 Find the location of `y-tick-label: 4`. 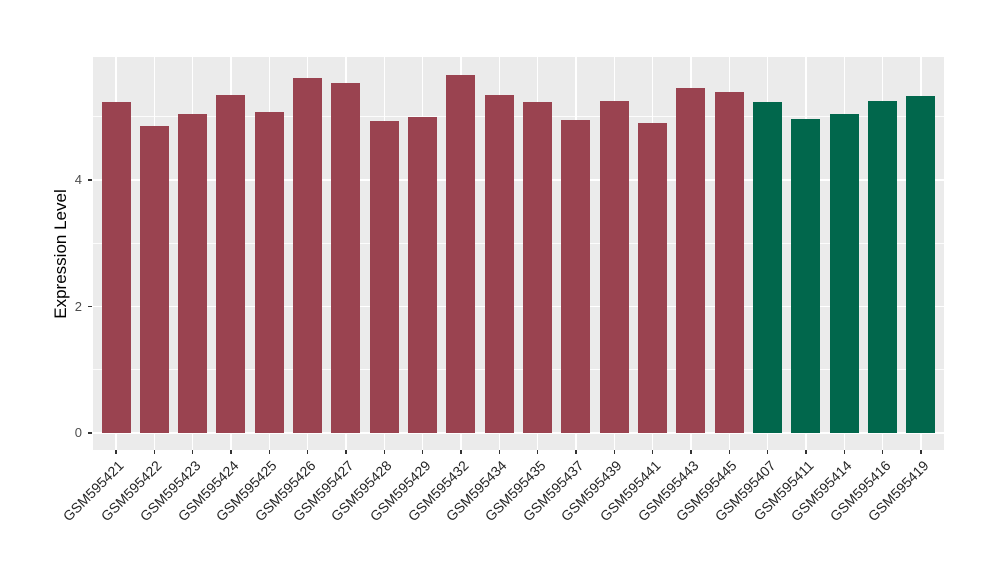

y-tick-label: 4 is located at coordinates (78, 179).